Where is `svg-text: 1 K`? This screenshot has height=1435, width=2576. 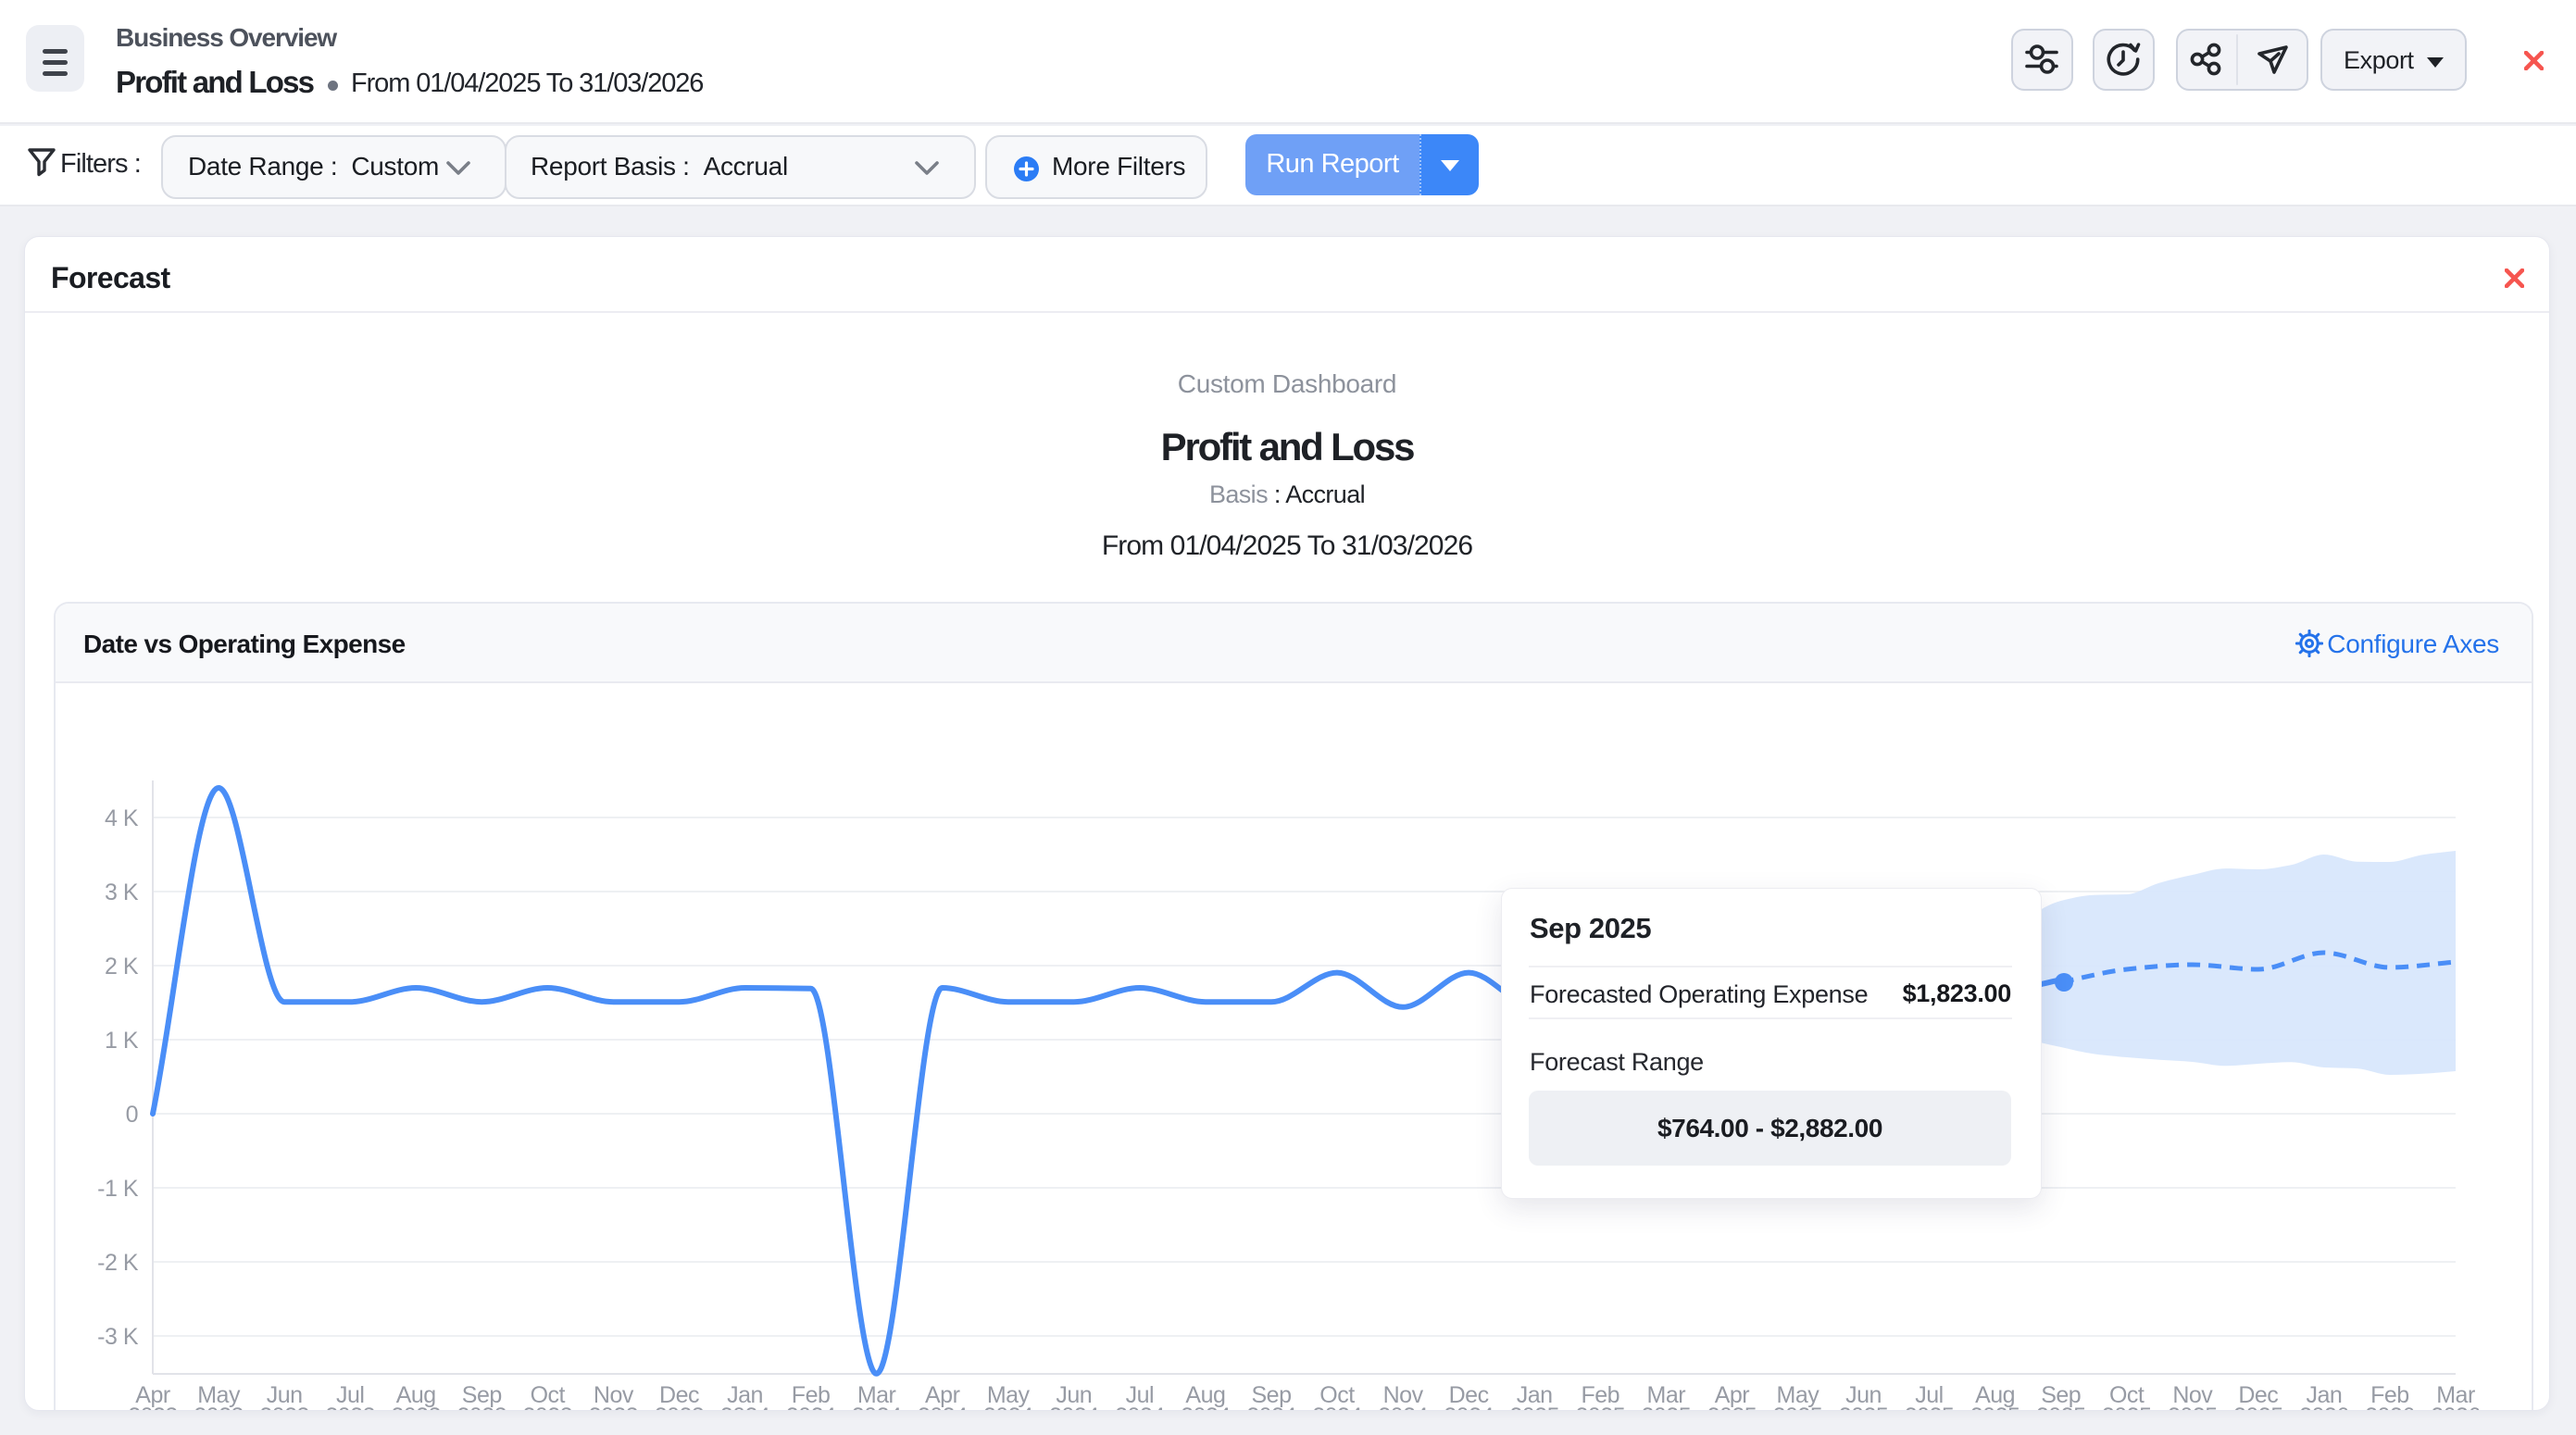
svg-text: 1 K is located at coordinates (122, 1041).